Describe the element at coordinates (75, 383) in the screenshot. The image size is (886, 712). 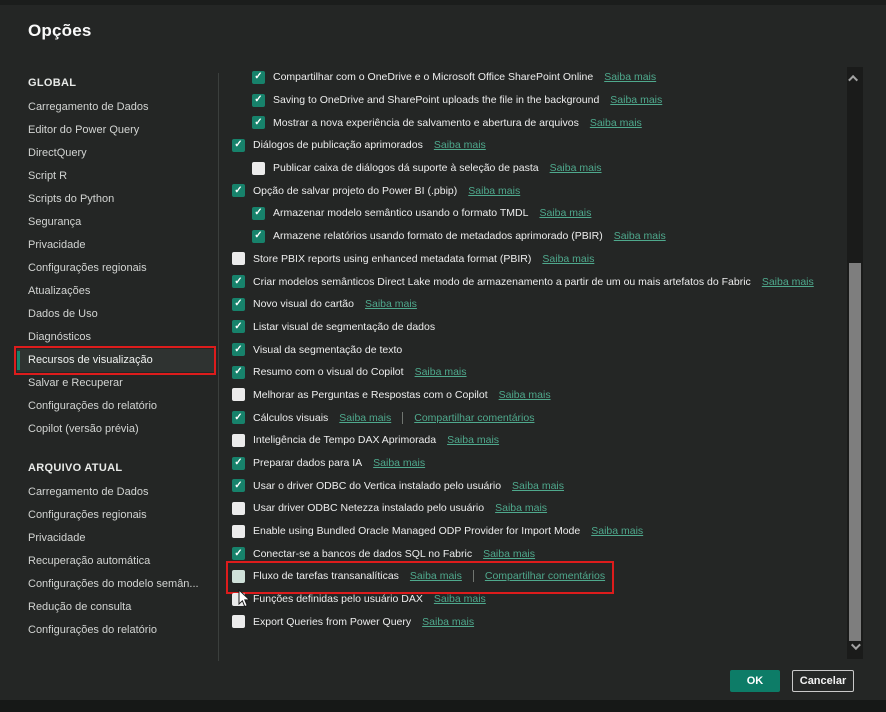
I see `sidebar-item: Salvar e Recuperar` at that location.